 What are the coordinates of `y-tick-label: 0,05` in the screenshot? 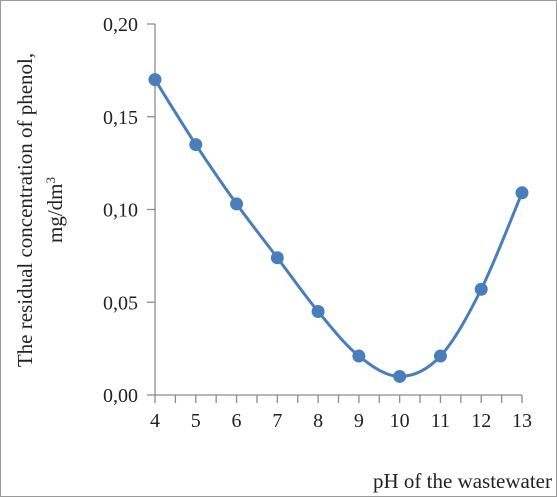 It's located at (120, 303).